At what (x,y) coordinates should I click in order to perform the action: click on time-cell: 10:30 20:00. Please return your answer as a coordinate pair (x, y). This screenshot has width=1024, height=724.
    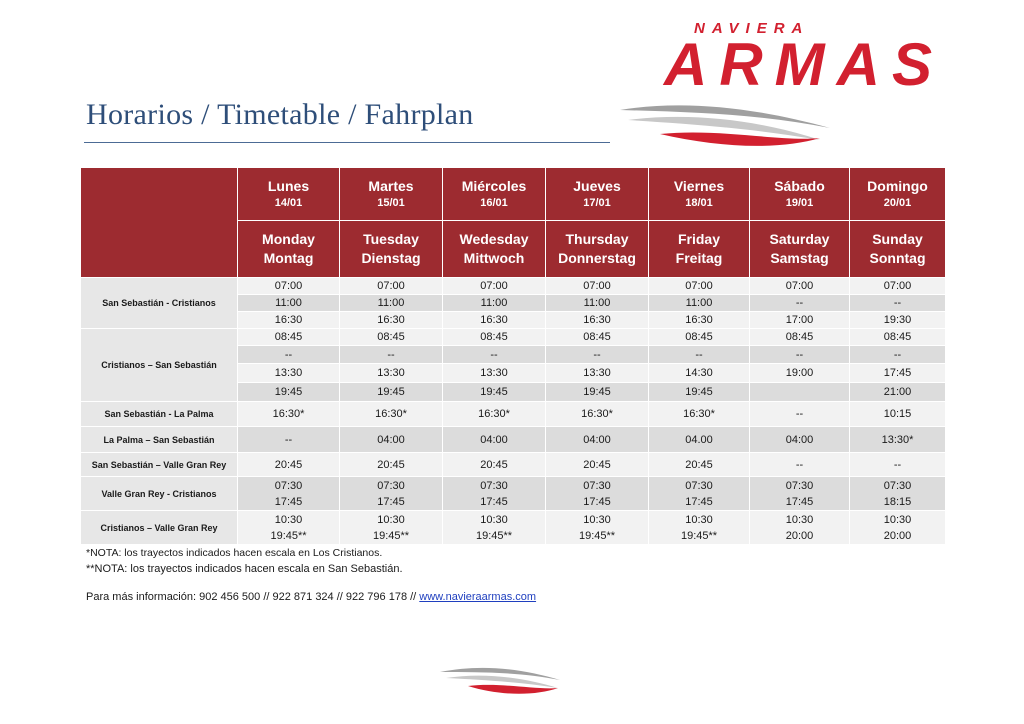
    Looking at the image, I should click on (799, 527).